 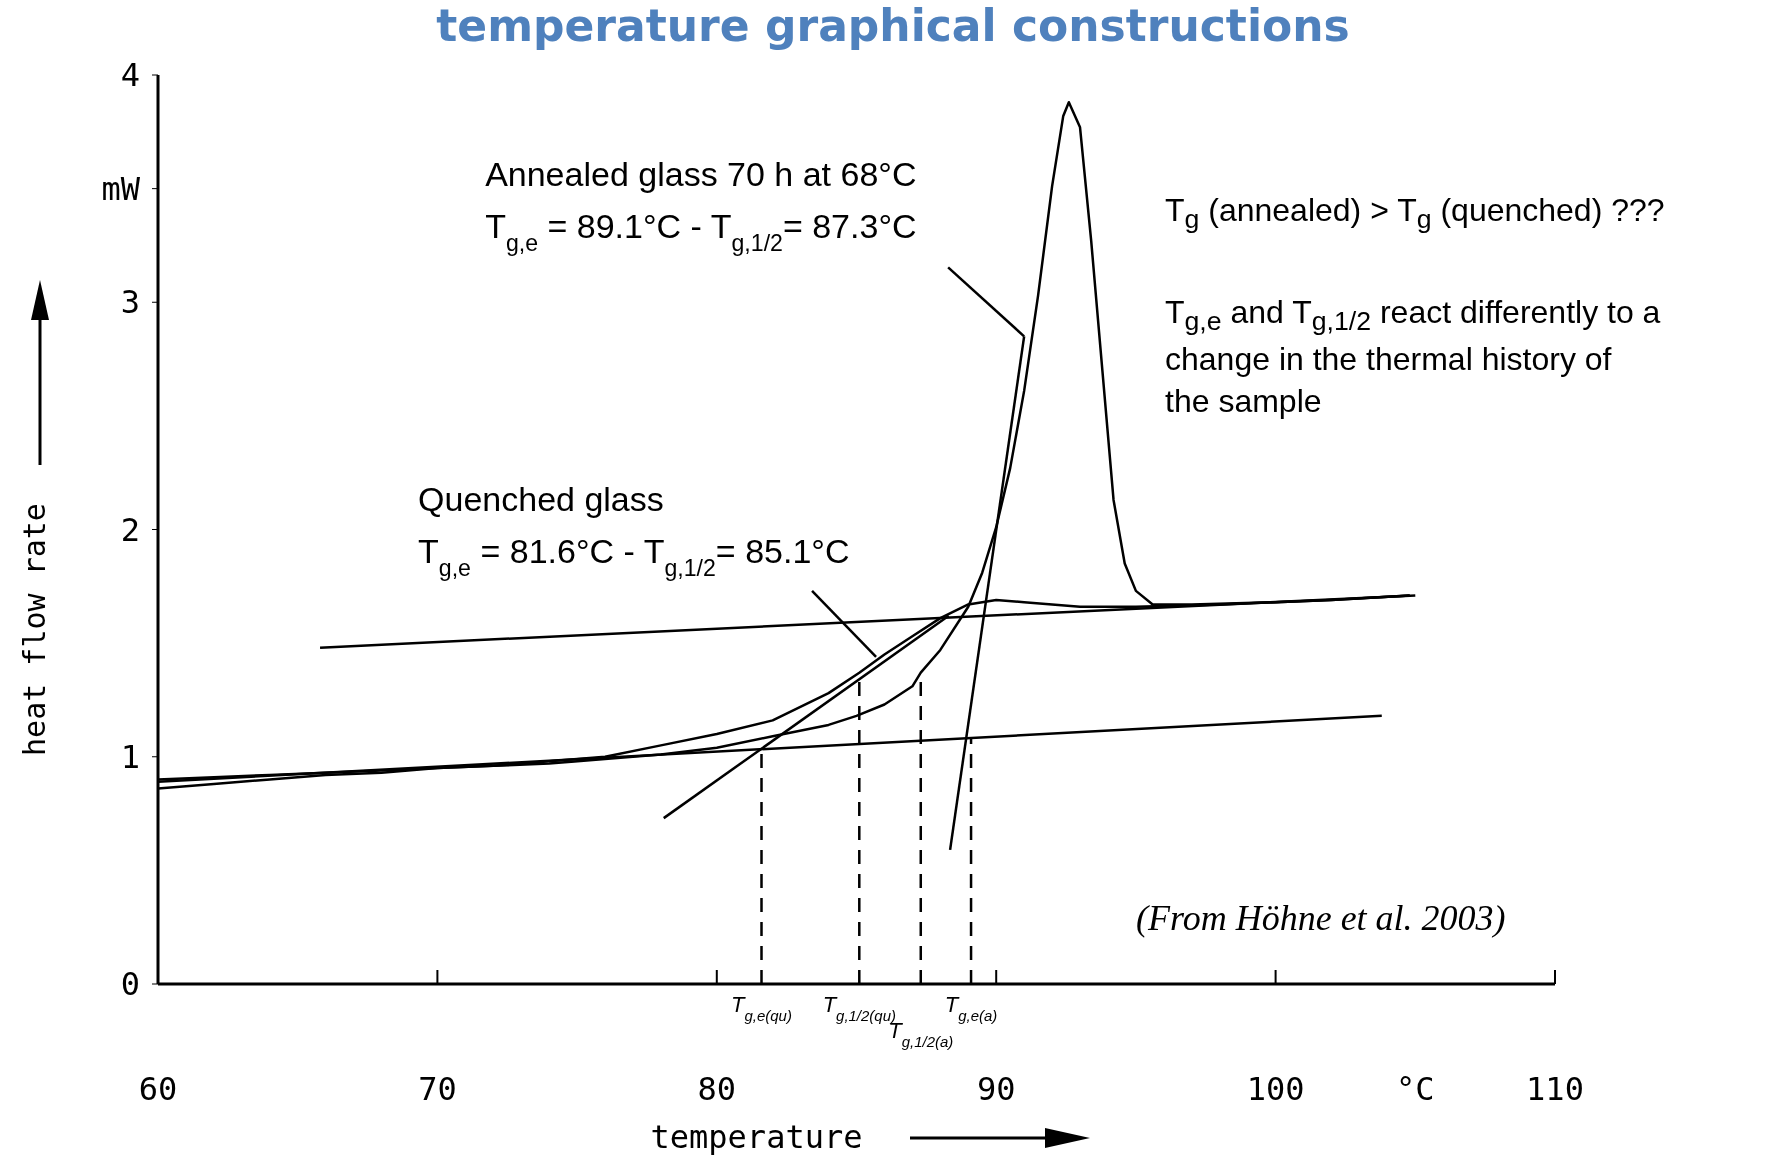 What do you see at coordinates (1275, 1089) in the screenshot?
I see `x-tick-label: 100` at bounding box center [1275, 1089].